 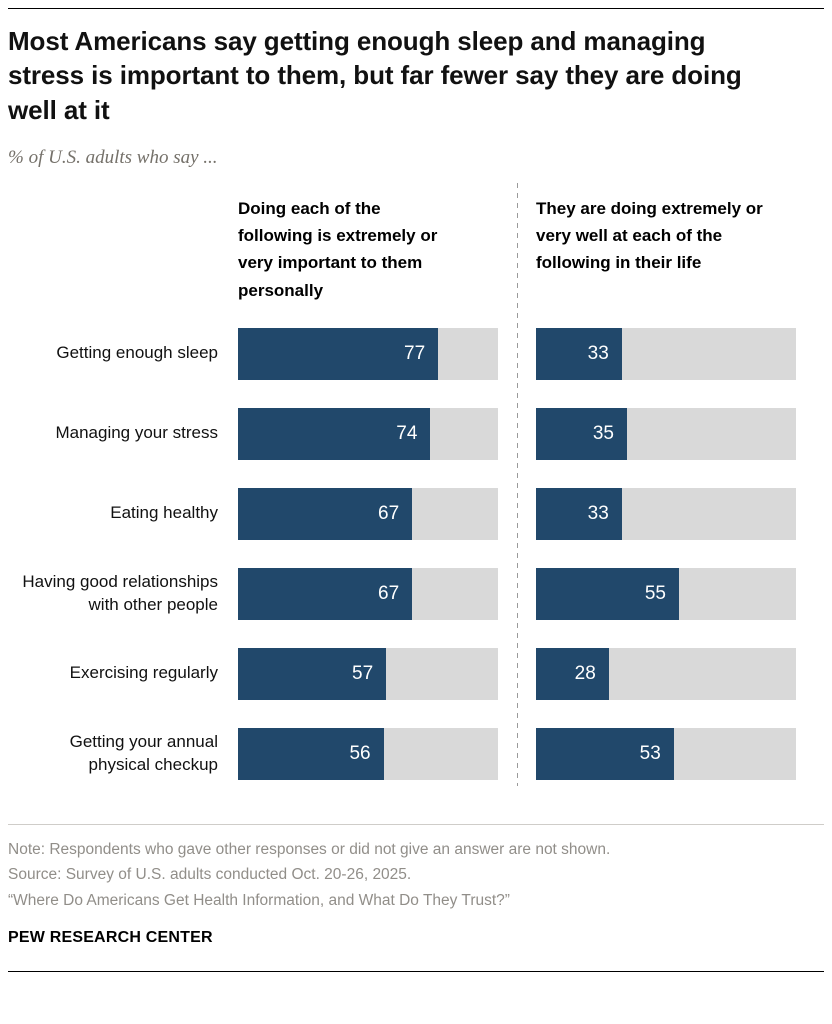 I want to click on bar-doing-well: 53, so click(x=605, y=753).